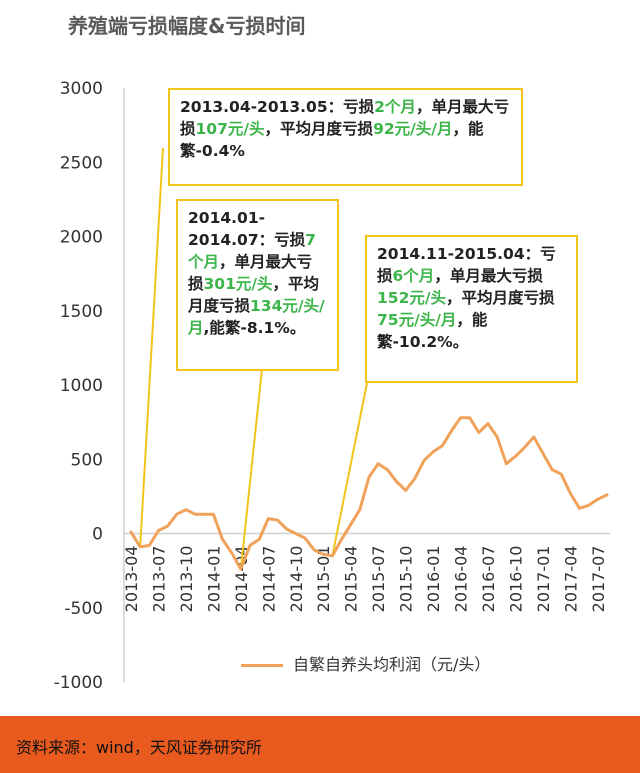  Describe the element at coordinates (81, 89) in the screenshot. I see `y-tick-label: 3000` at that location.